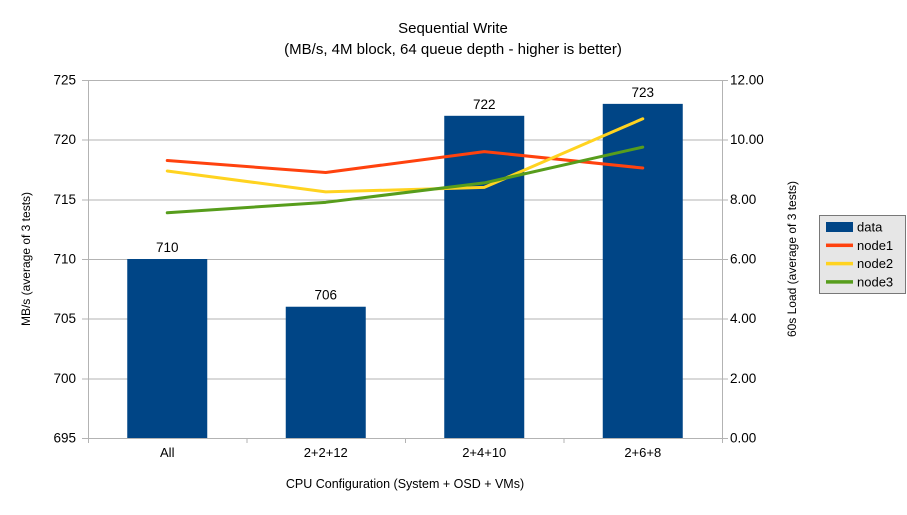 The height and width of the screenshot is (515, 907). Describe the element at coordinates (839, 227) in the screenshot. I see `legend-swatch-data` at that location.